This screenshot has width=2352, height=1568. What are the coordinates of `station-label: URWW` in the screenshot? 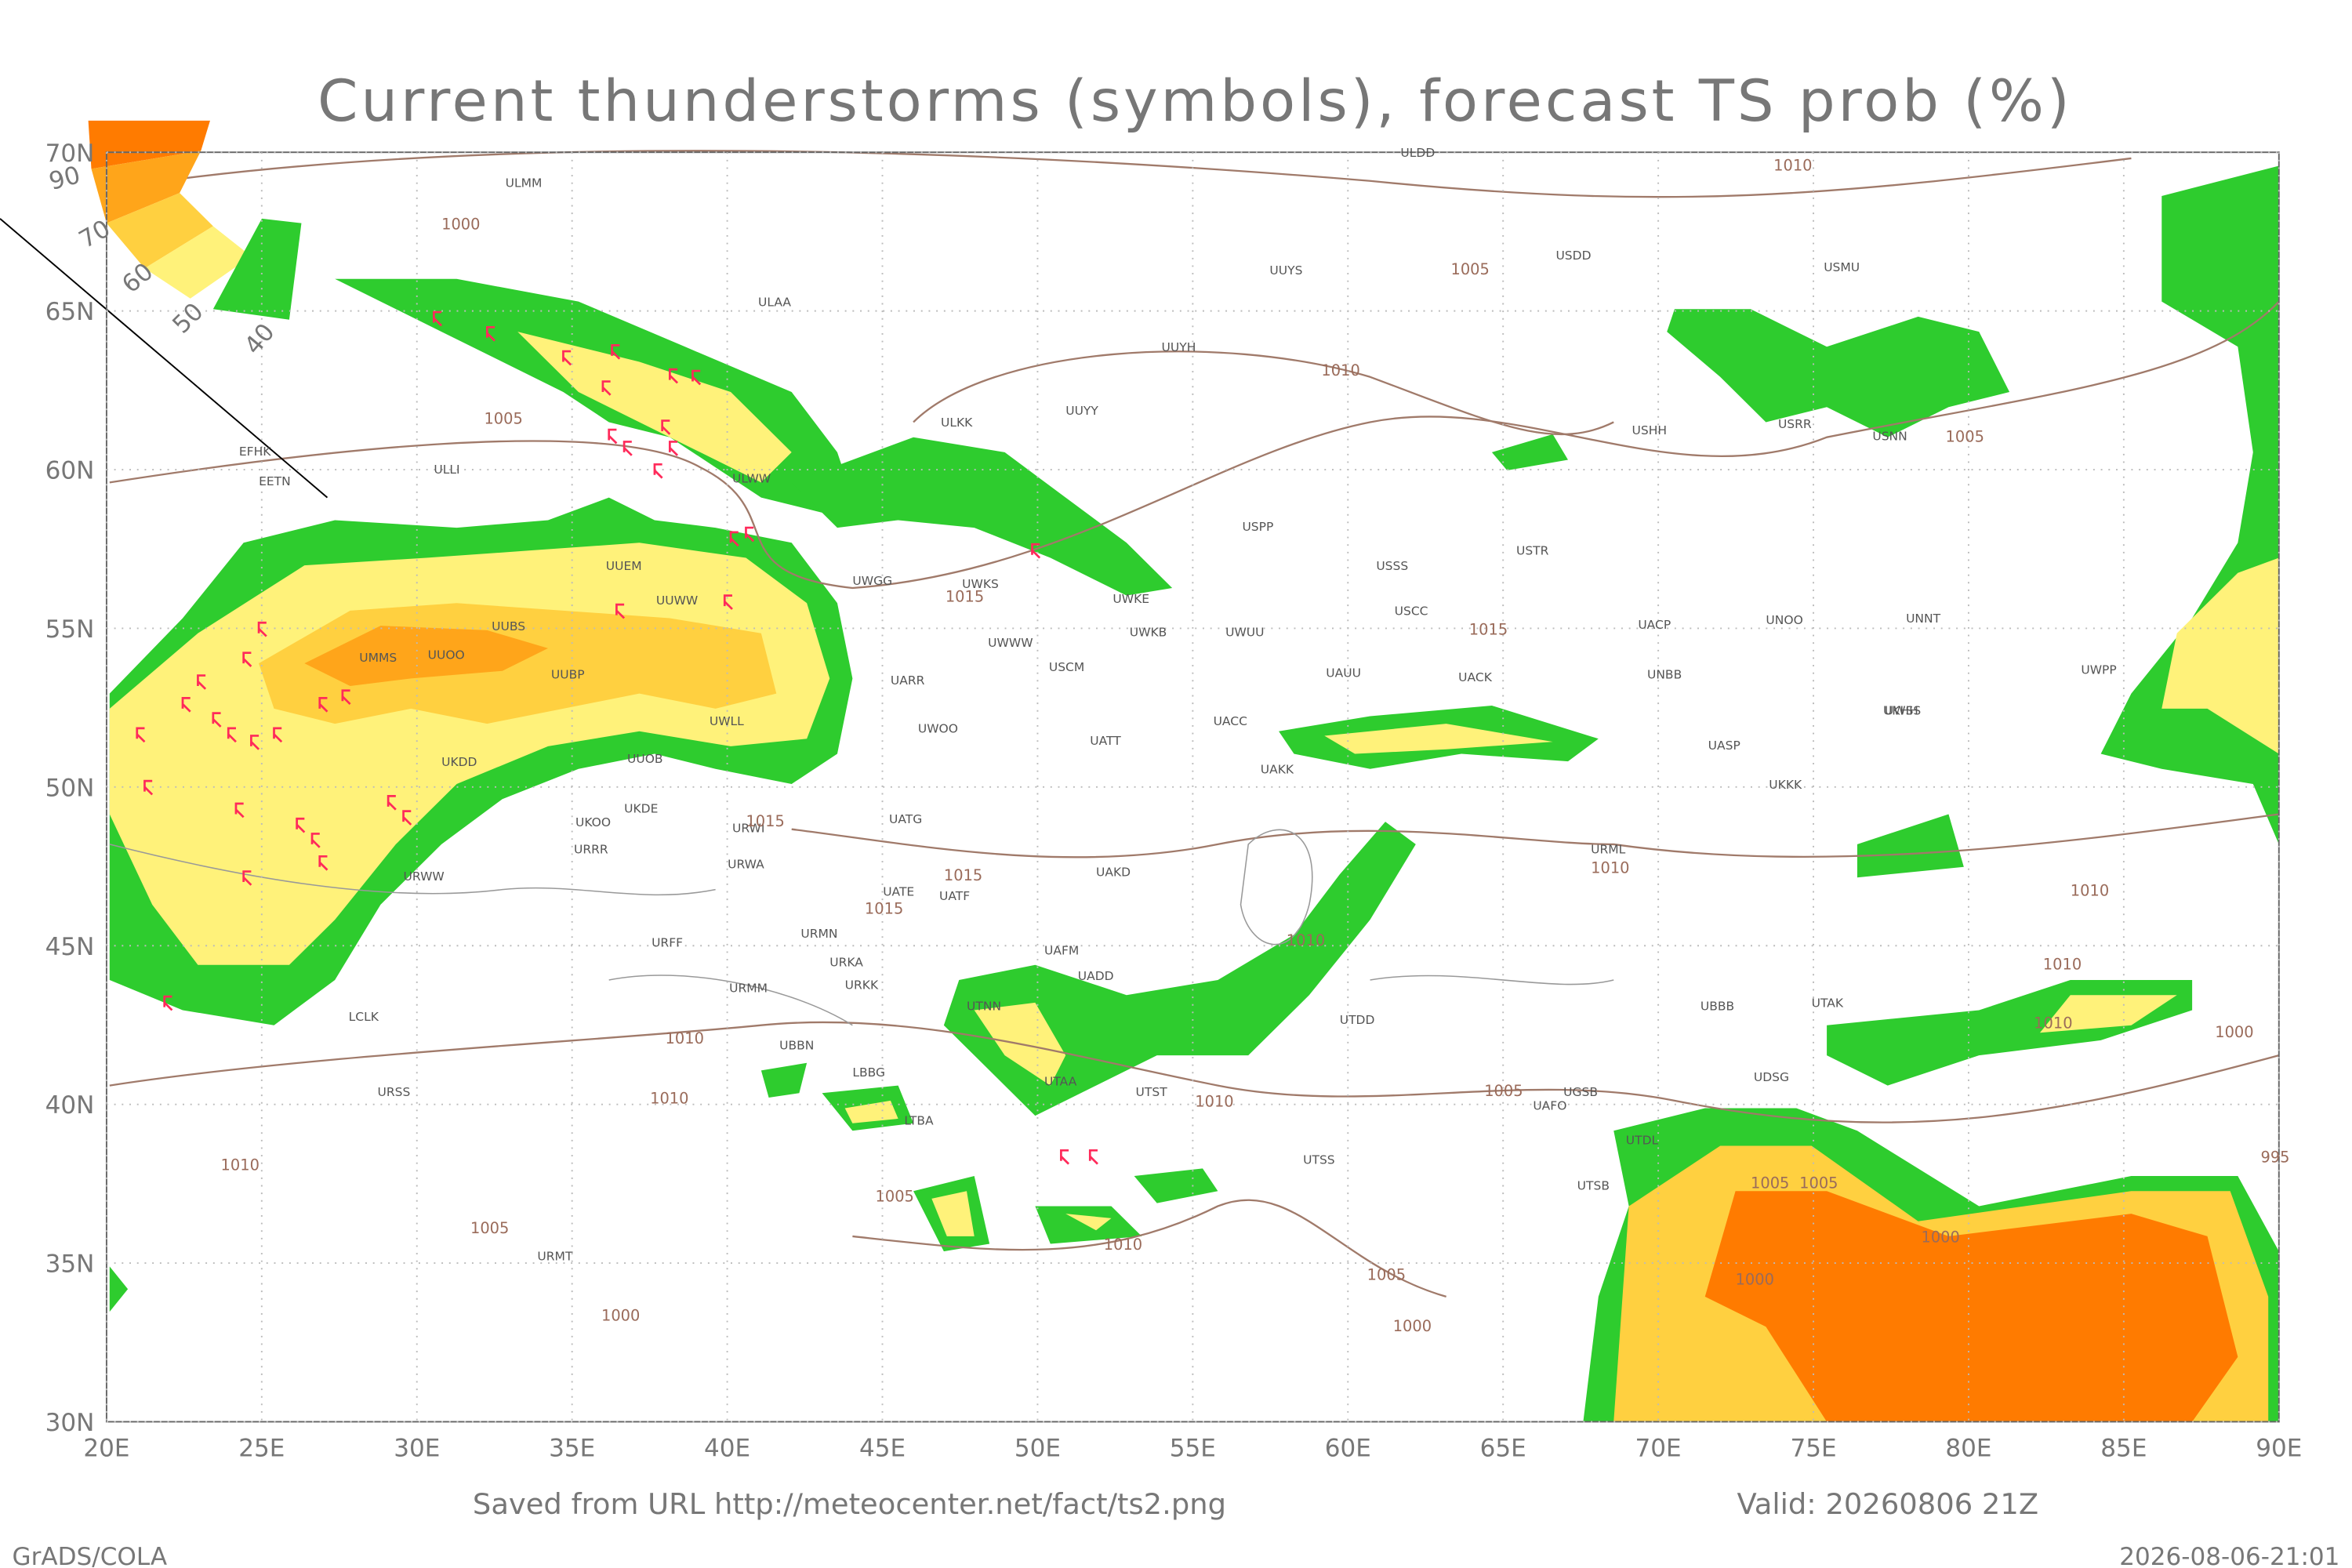 It's located at (424, 877).